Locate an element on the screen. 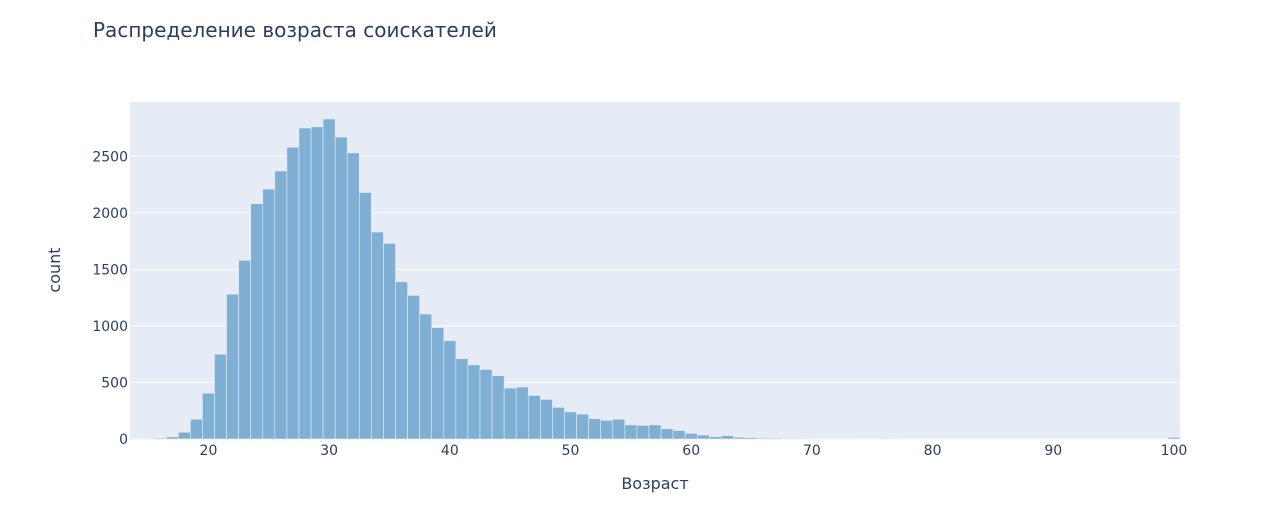 This screenshot has height=511, width=1269. y-tick-label: 1000 is located at coordinates (110, 327).